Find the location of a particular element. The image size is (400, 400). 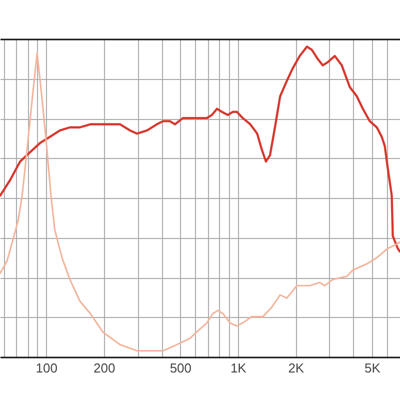

x-tick-label: 200 is located at coordinates (104, 368).